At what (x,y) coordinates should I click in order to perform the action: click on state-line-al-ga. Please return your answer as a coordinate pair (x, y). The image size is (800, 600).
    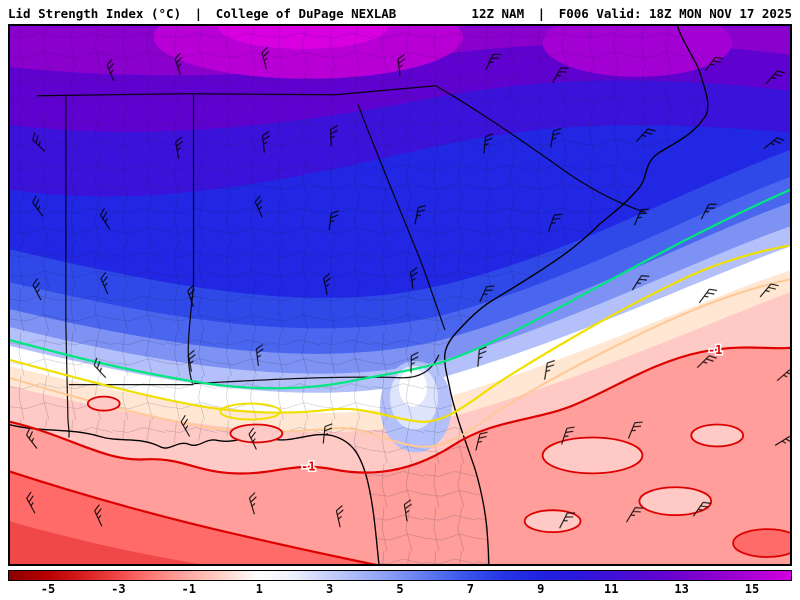
    Looking at the image, I should click on (191, 239).